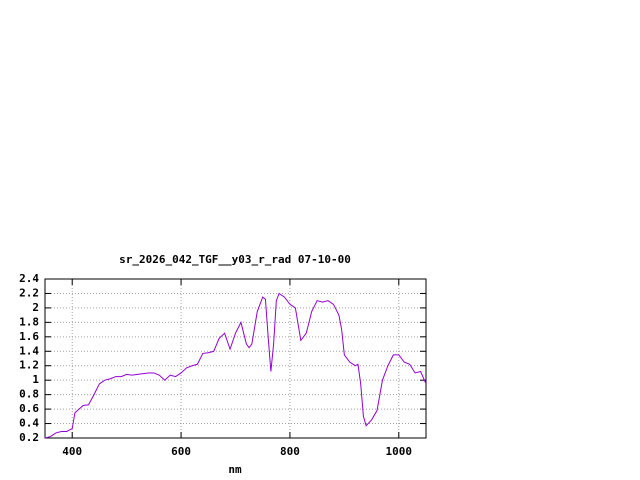  Describe the element at coordinates (399, 451) in the screenshot. I see `x-tick-label: 1000` at that location.